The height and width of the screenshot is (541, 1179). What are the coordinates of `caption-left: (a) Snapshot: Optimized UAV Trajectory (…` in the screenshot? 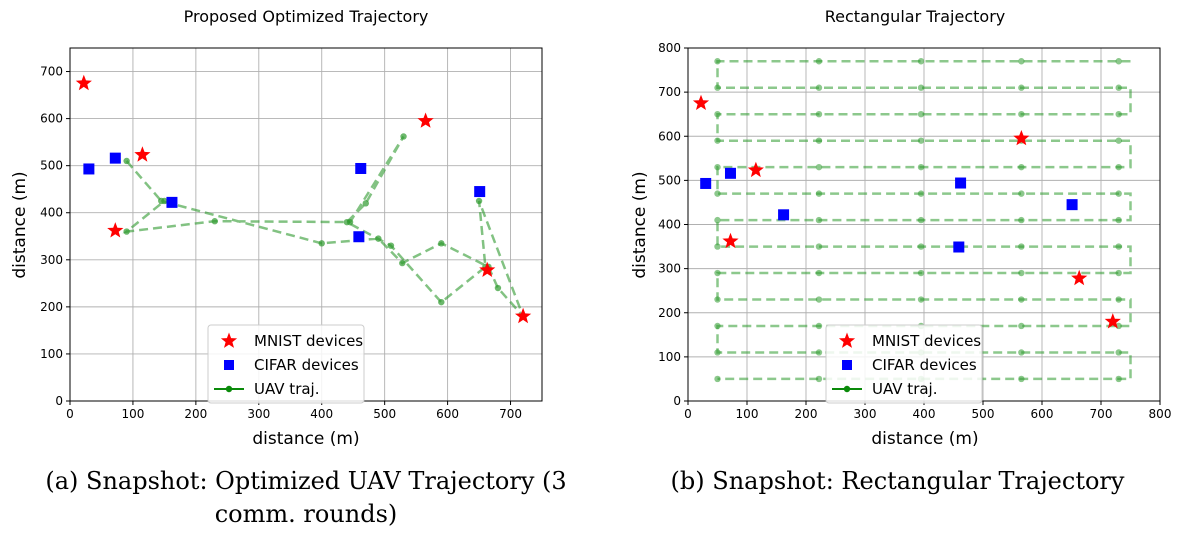 It's located at (306, 498).